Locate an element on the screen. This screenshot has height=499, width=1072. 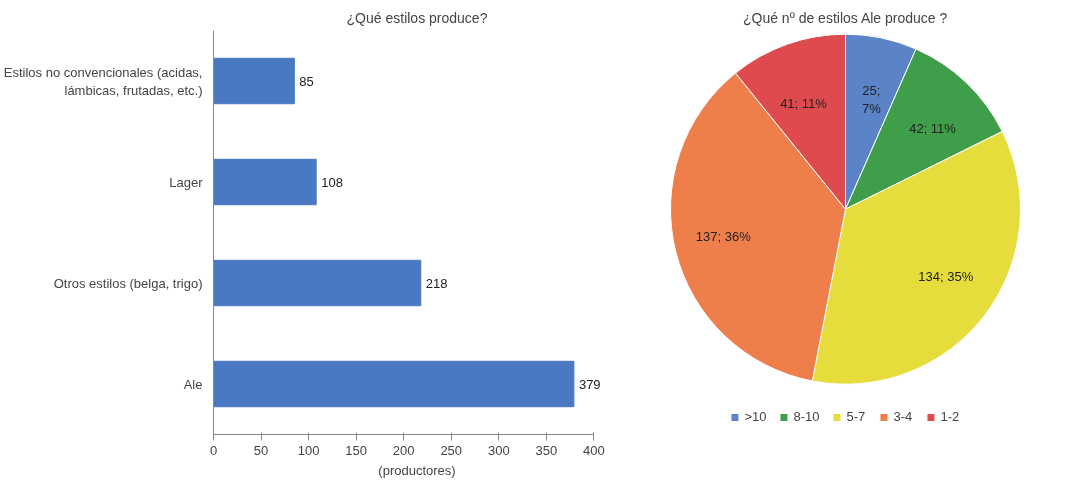
x-tick-label: 400 is located at coordinates (594, 450).